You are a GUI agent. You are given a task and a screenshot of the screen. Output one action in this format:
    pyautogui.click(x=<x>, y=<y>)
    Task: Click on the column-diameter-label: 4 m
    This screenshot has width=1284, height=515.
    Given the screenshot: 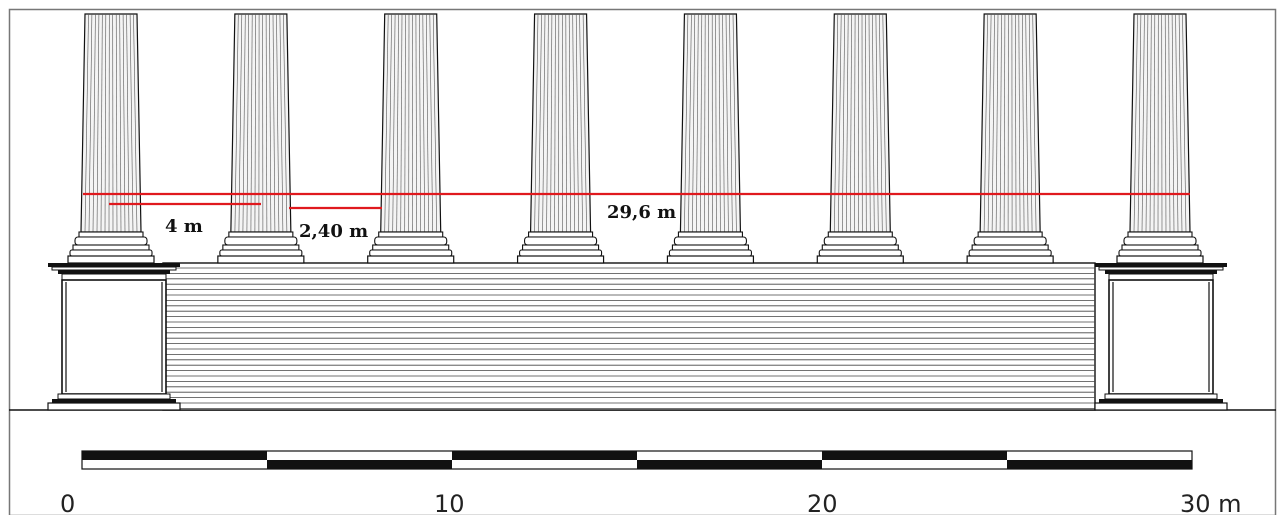 What is the action you would take?
    pyautogui.click(x=184, y=226)
    